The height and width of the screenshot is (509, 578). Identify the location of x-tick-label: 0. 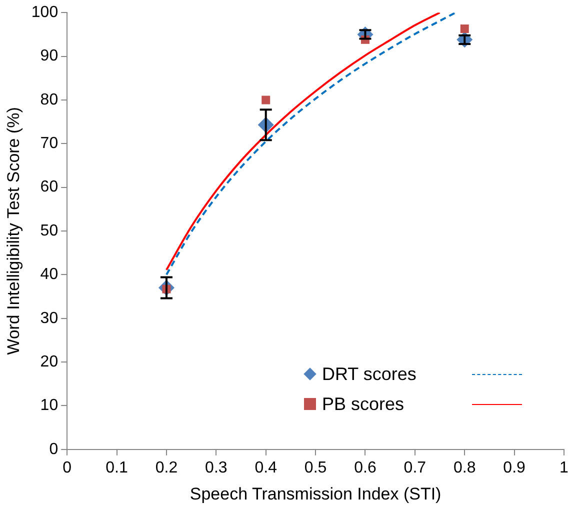
(67, 467).